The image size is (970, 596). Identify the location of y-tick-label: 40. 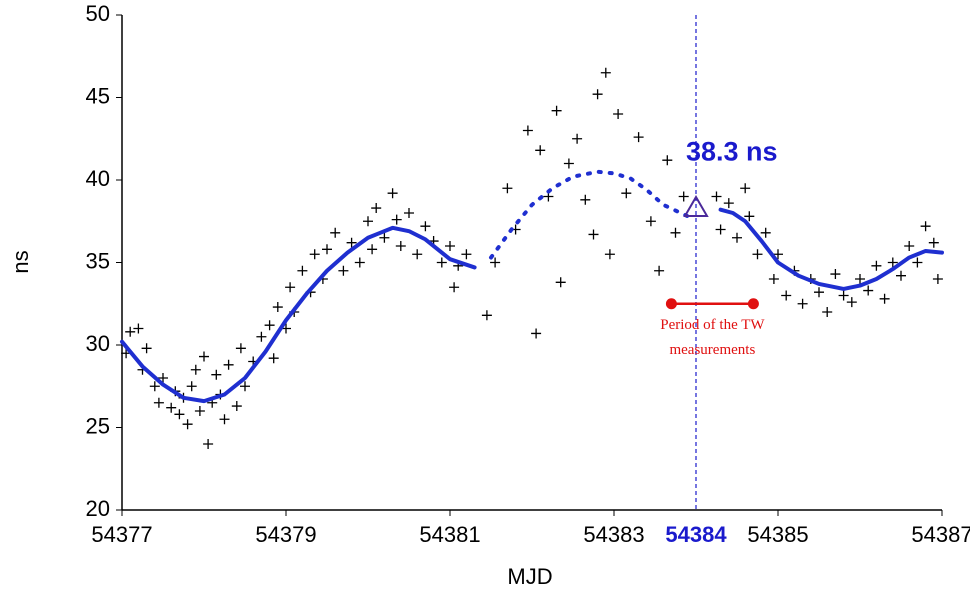
(98, 178).